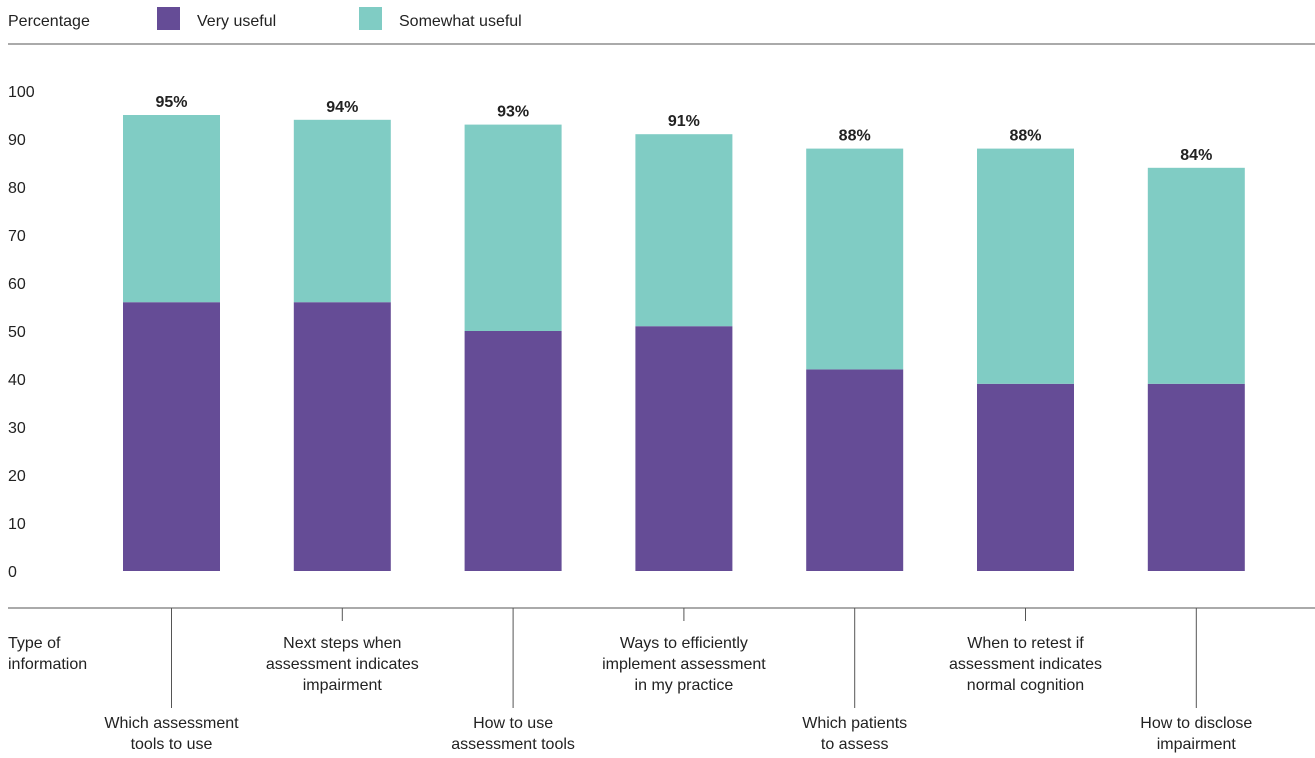 The height and width of the screenshot is (758, 1315). Describe the element at coordinates (854, 734) in the screenshot. I see `category-label: Which patients to assess` at that location.